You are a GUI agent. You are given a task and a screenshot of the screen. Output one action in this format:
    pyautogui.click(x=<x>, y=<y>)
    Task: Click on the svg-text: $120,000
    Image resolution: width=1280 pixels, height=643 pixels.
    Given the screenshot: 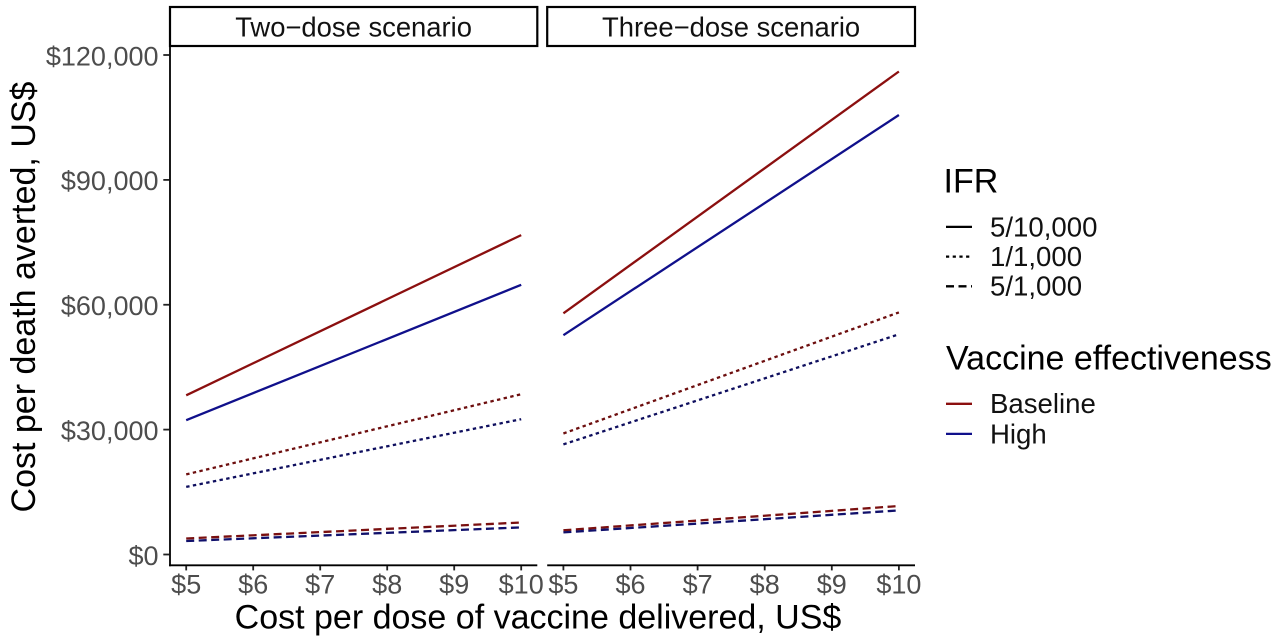 What is the action you would take?
    pyautogui.click(x=102, y=56)
    